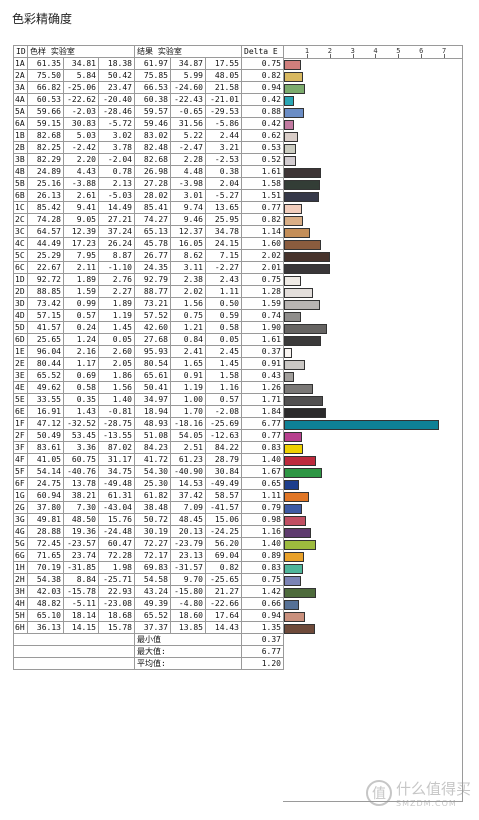 The image size is (479, 820). What do you see at coordinates (116, 447) in the screenshot?
I see `sample-lab-value: 87.02` at bounding box center [116, 447].